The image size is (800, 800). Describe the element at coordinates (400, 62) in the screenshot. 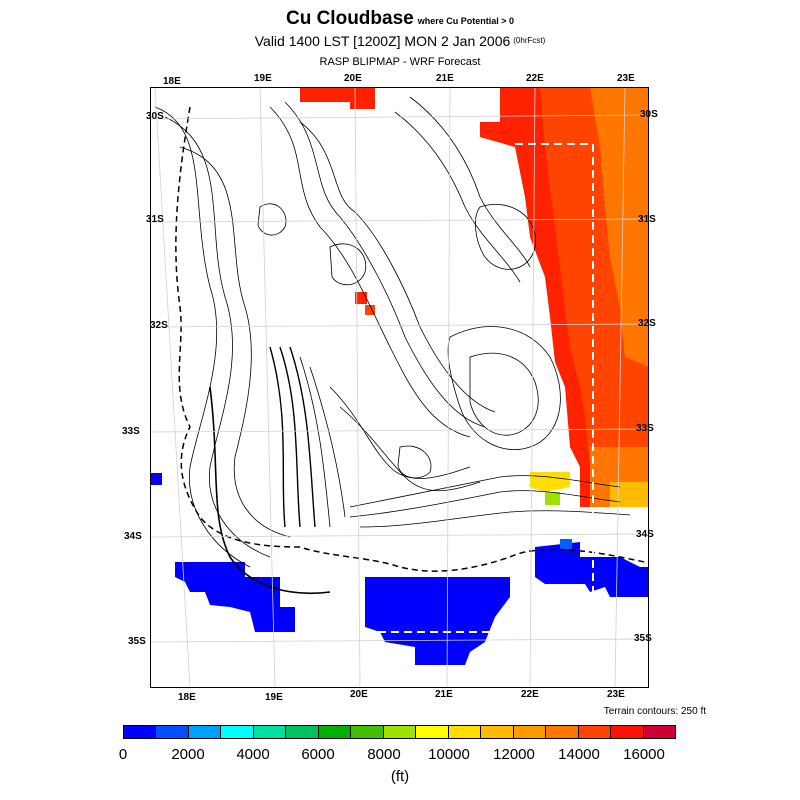

I see `map-subtitle: RASP BLIPMAP - WRF Forecast` at that location.